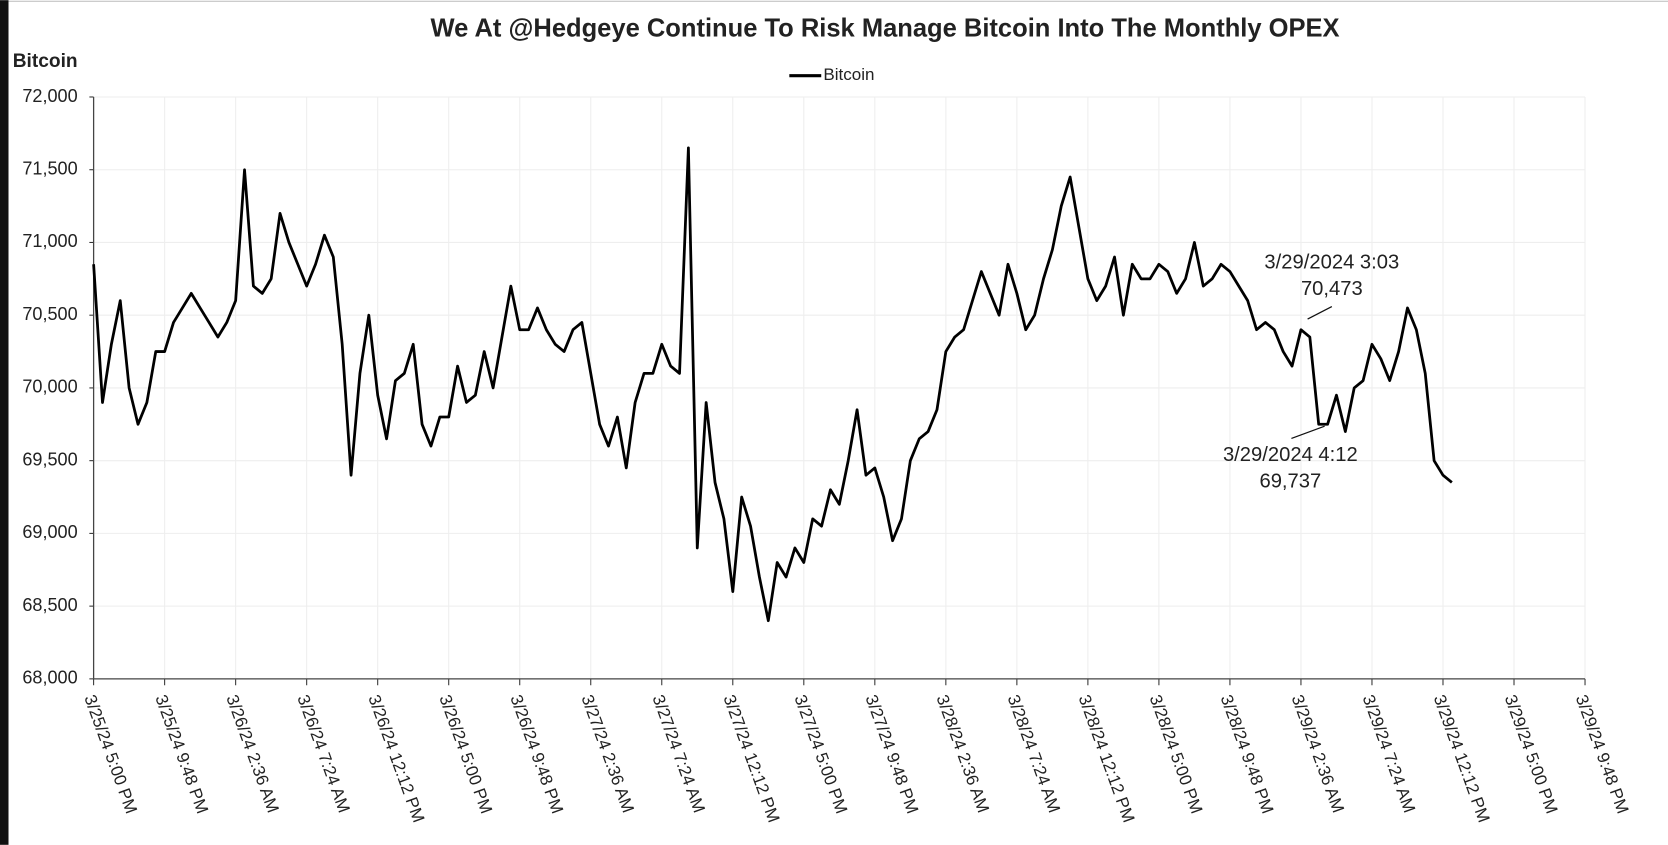  Describe the element at coordinates (49, 314) in the screenshot. I see `y-tick-label: 70,500` at that location.